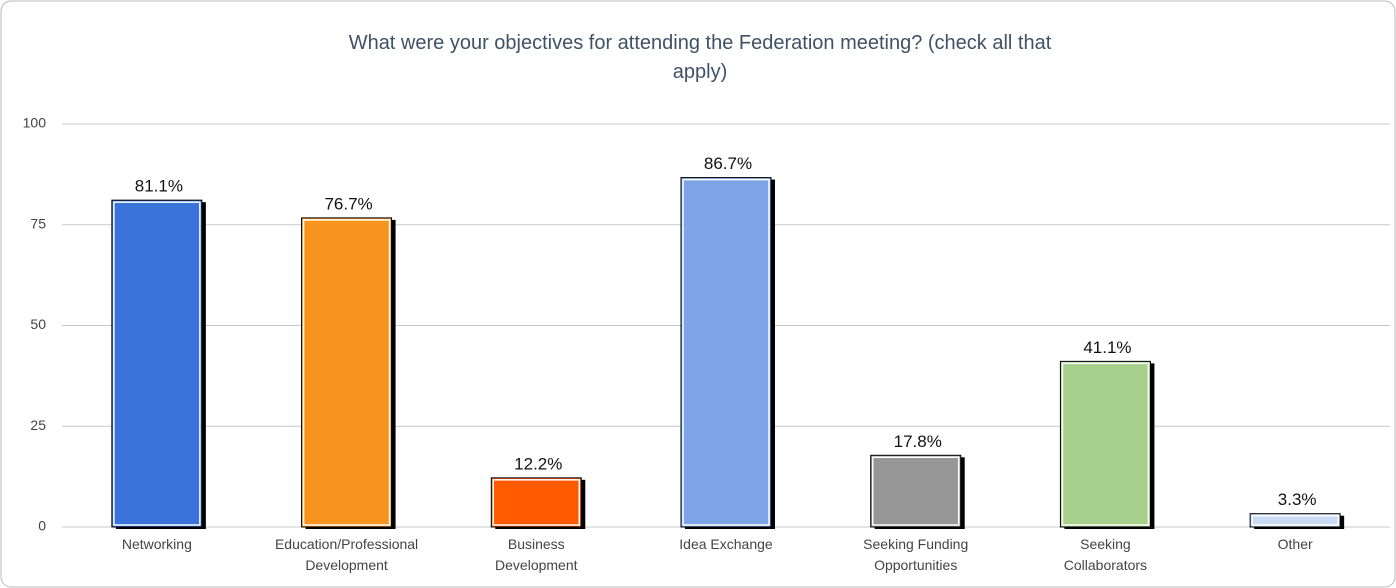 The image size is (1396, 588). I want to click on x-tick-label: Other, so click(1295, 544).